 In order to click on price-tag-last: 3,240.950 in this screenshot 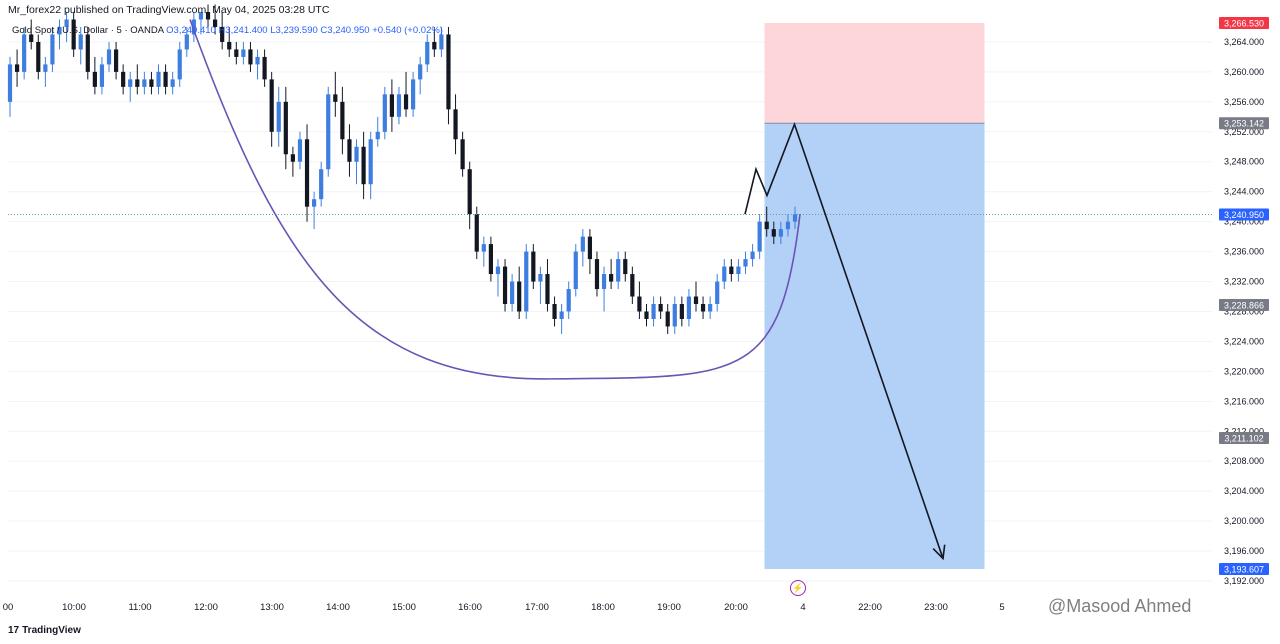, I will do `click(1244, 214)`.